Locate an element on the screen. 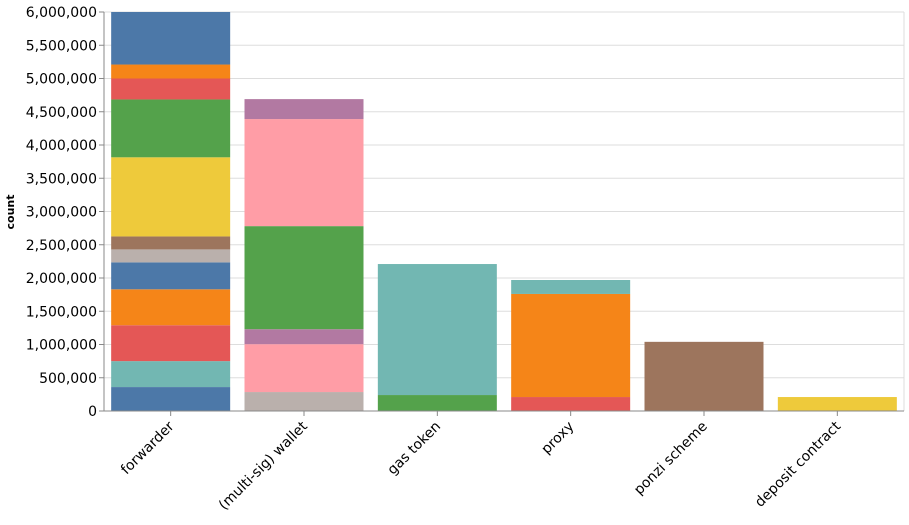 The height and width of the screenshot is (525, 909). y-axis-title: count is located at coordinates (10, 212).